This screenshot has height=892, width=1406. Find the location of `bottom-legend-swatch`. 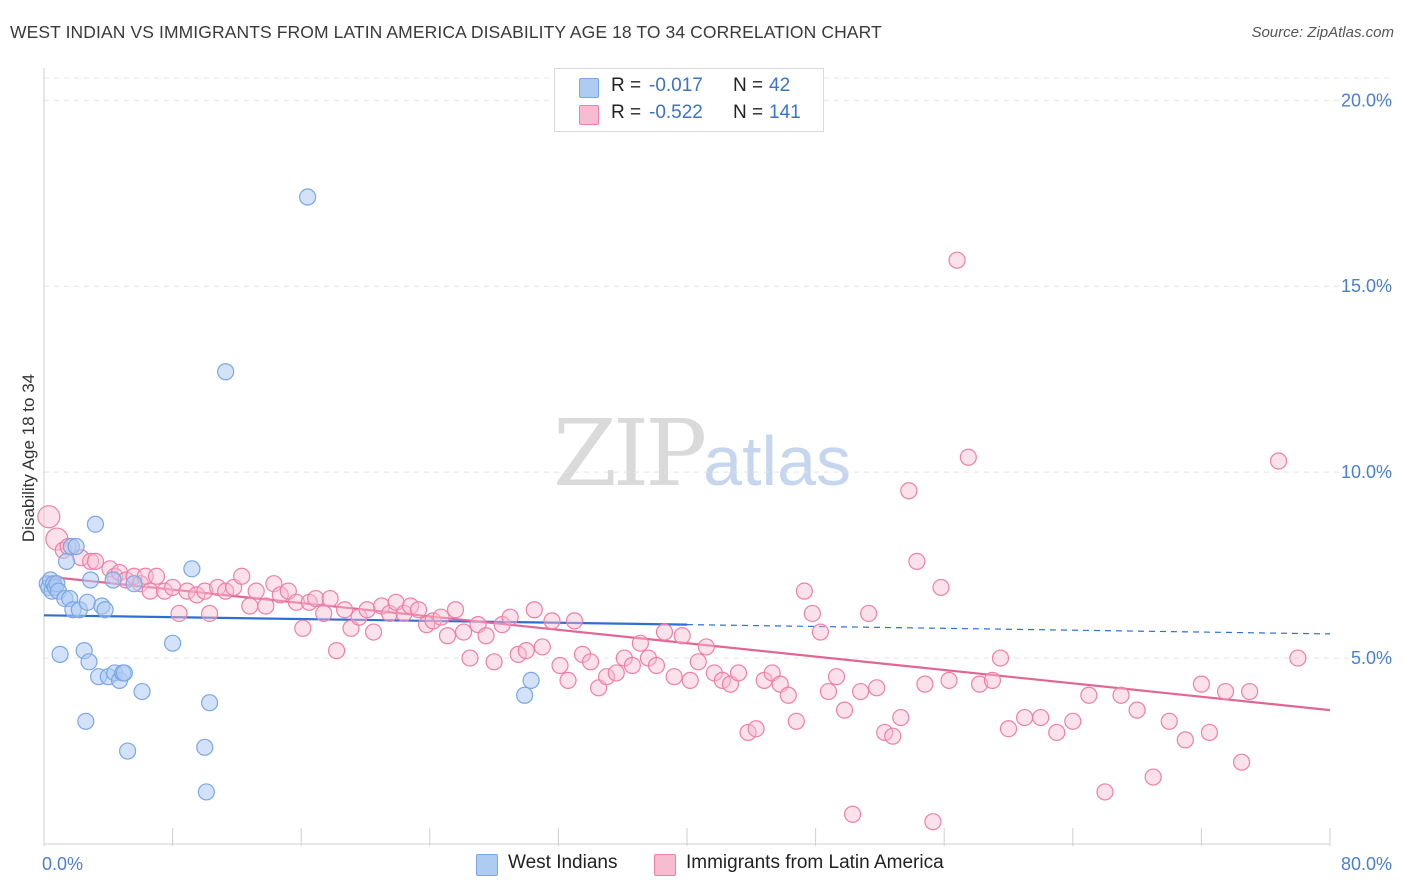

bottom-legend-swatch is located at coordinates (487, 865).